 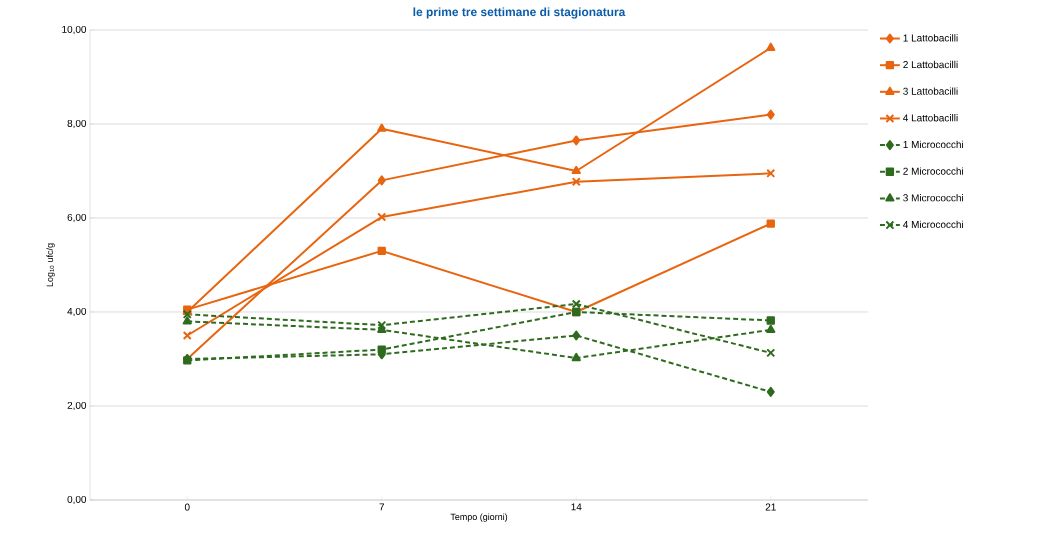 I want to click on y-tick-label: 6,00, so click(x=77, y=218).